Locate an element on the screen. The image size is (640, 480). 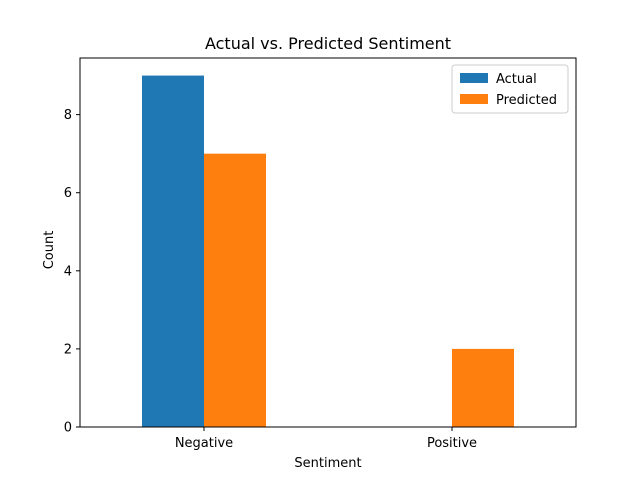
x-axis-label: Sentiment is located at coordinates (327, 463).